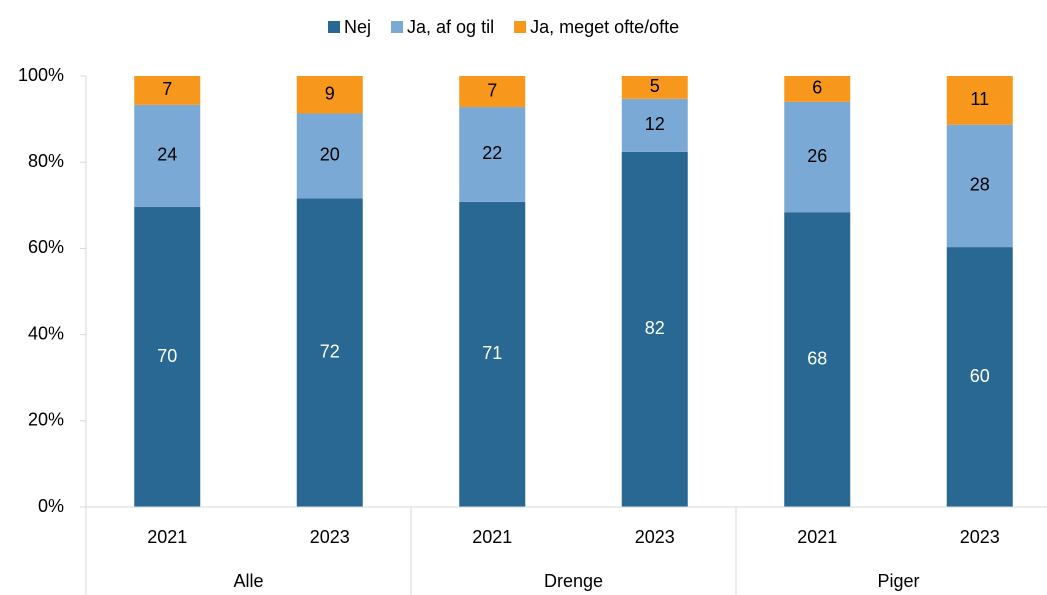  I want to click on data-label: 60, so click(980, 376).